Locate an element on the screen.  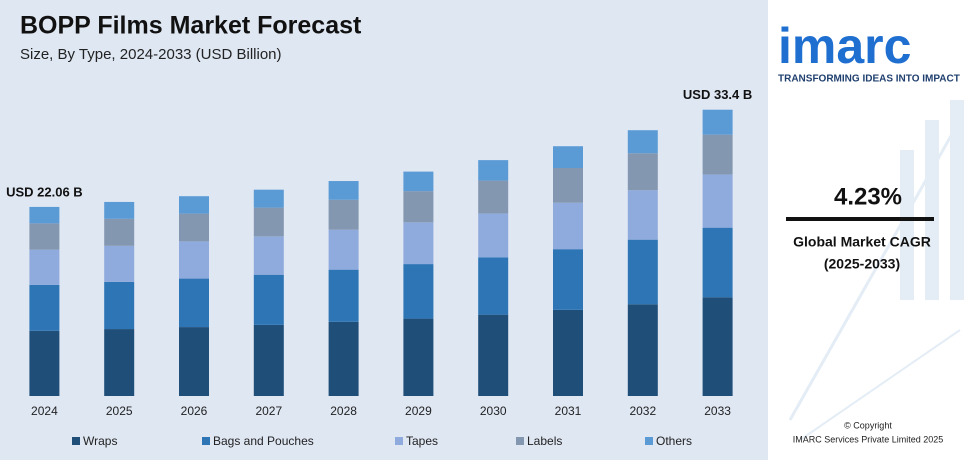
tagline: TRANSFORMING IDEAS INTO IMPACT is located at coordinates (869, 79).